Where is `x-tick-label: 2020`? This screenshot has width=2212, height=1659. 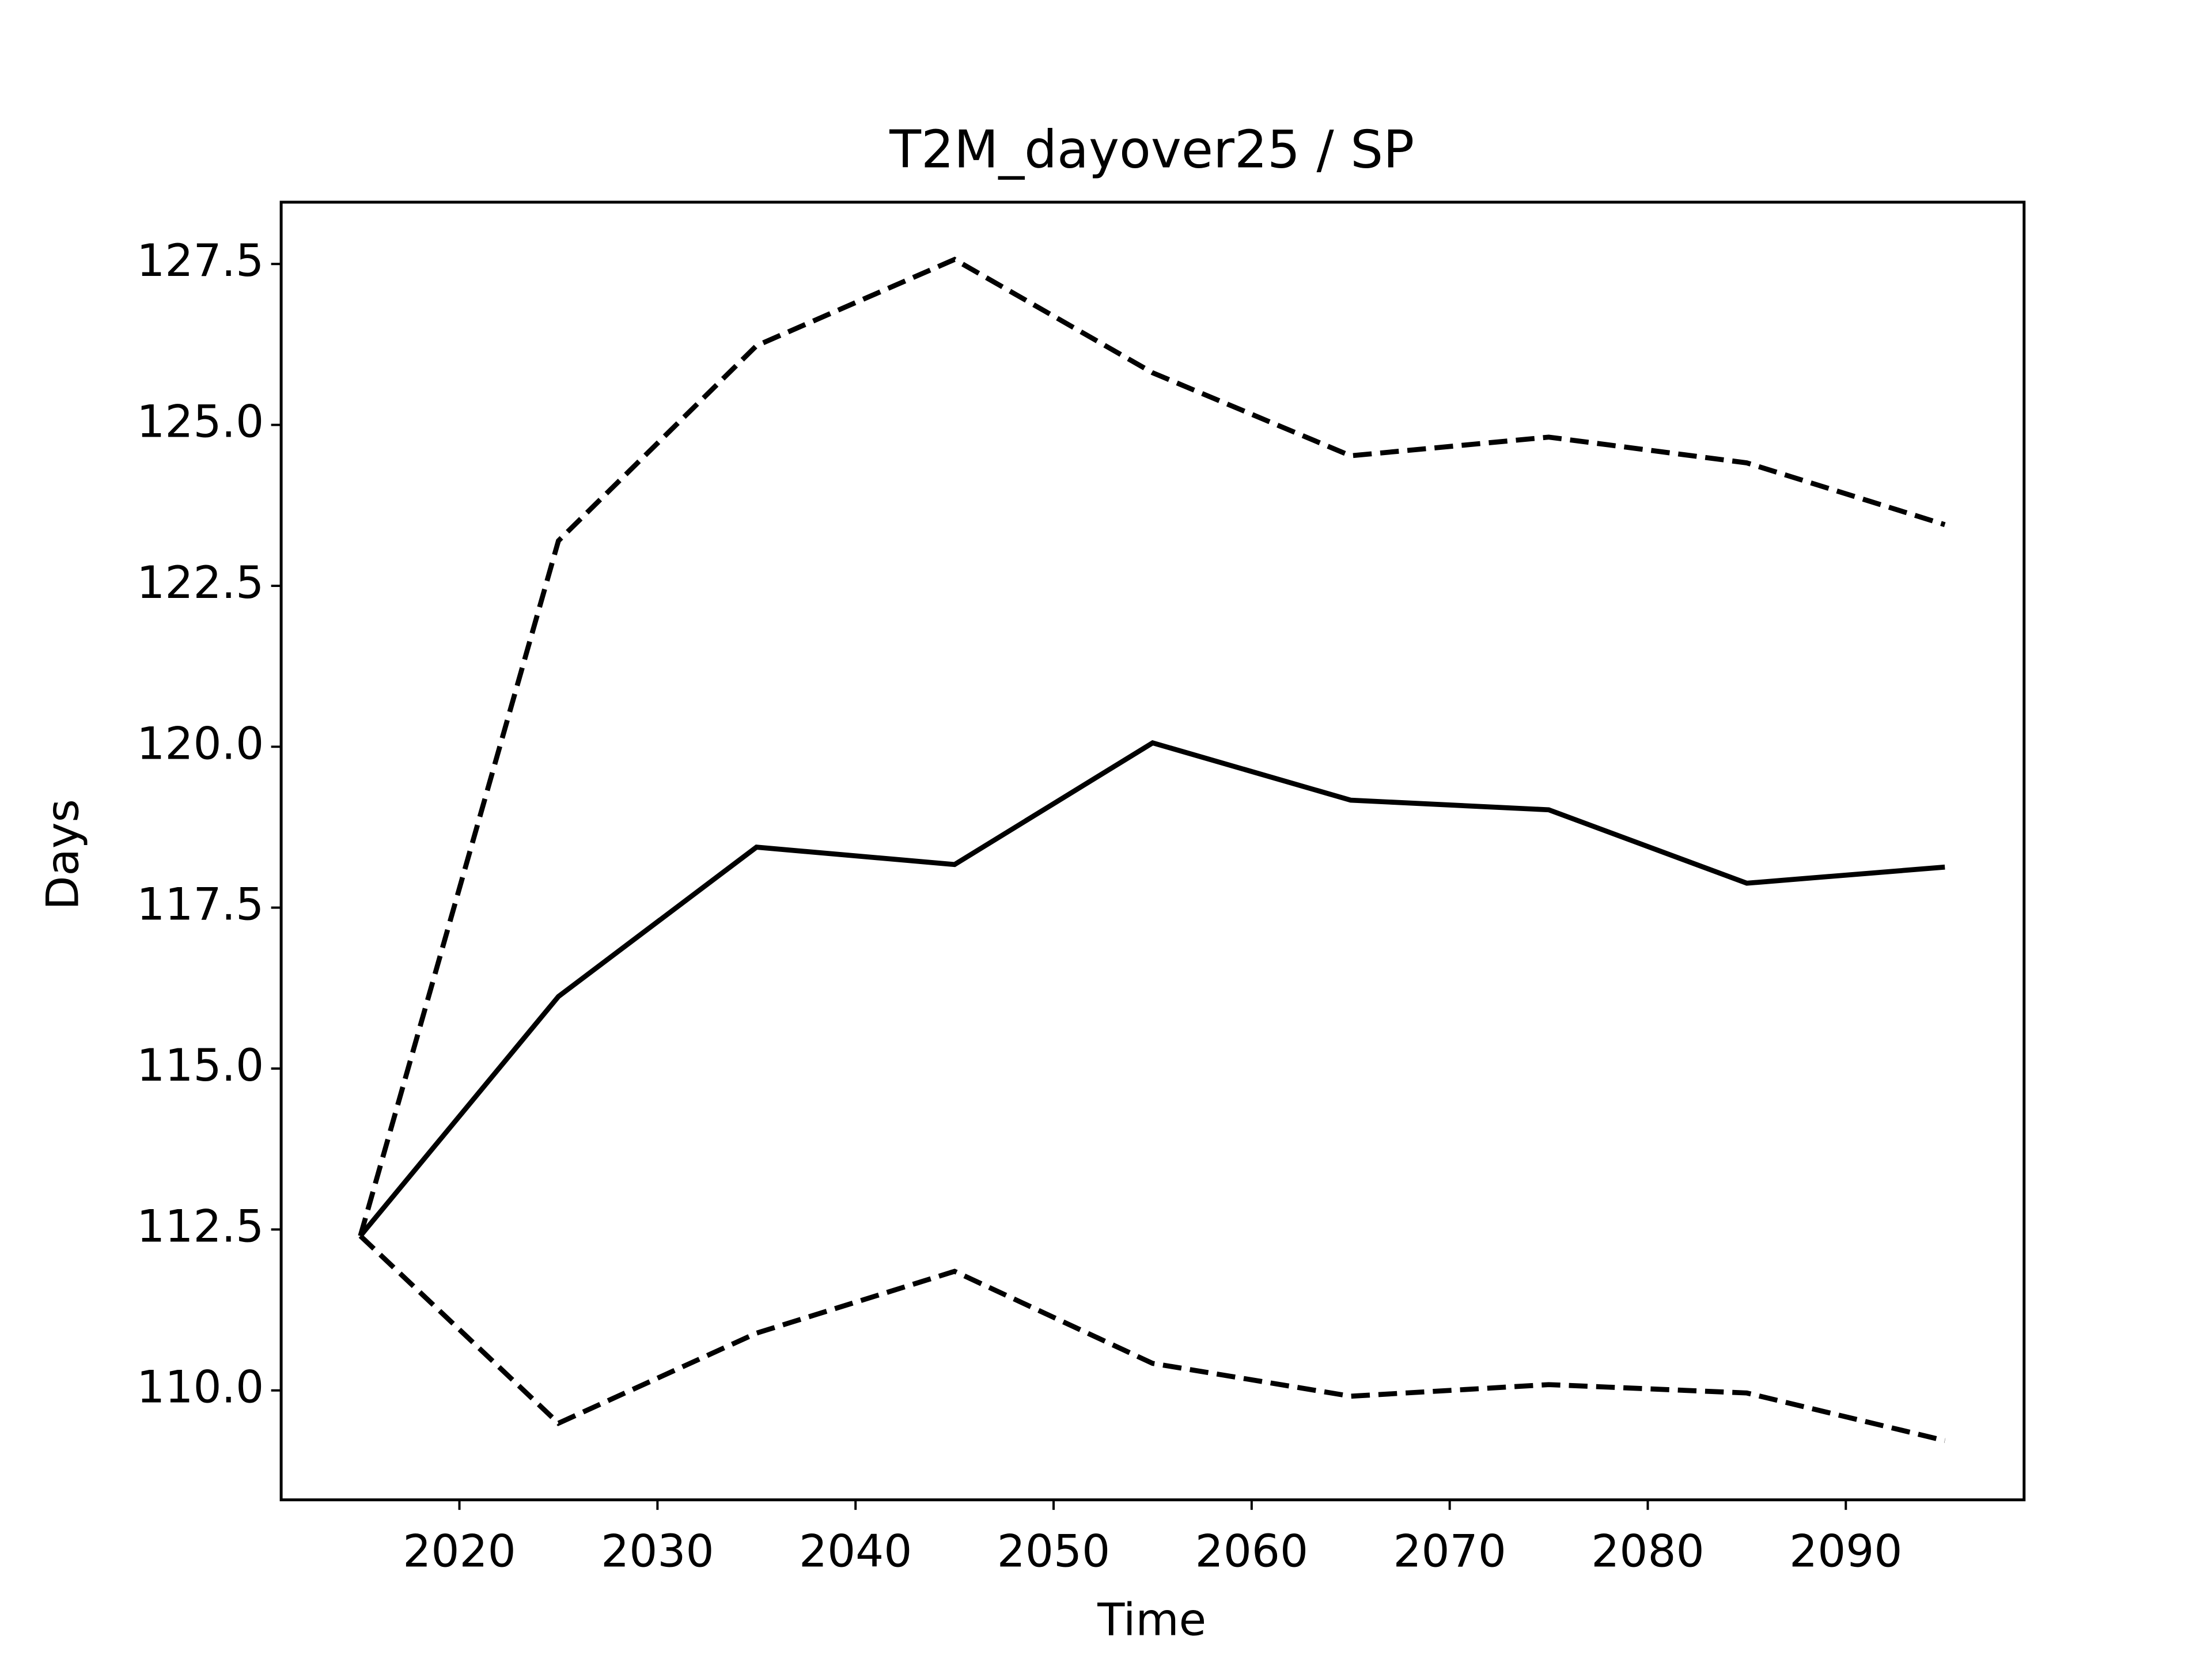 x-tick-label: 2020 is located at coordinates (459, 1551).